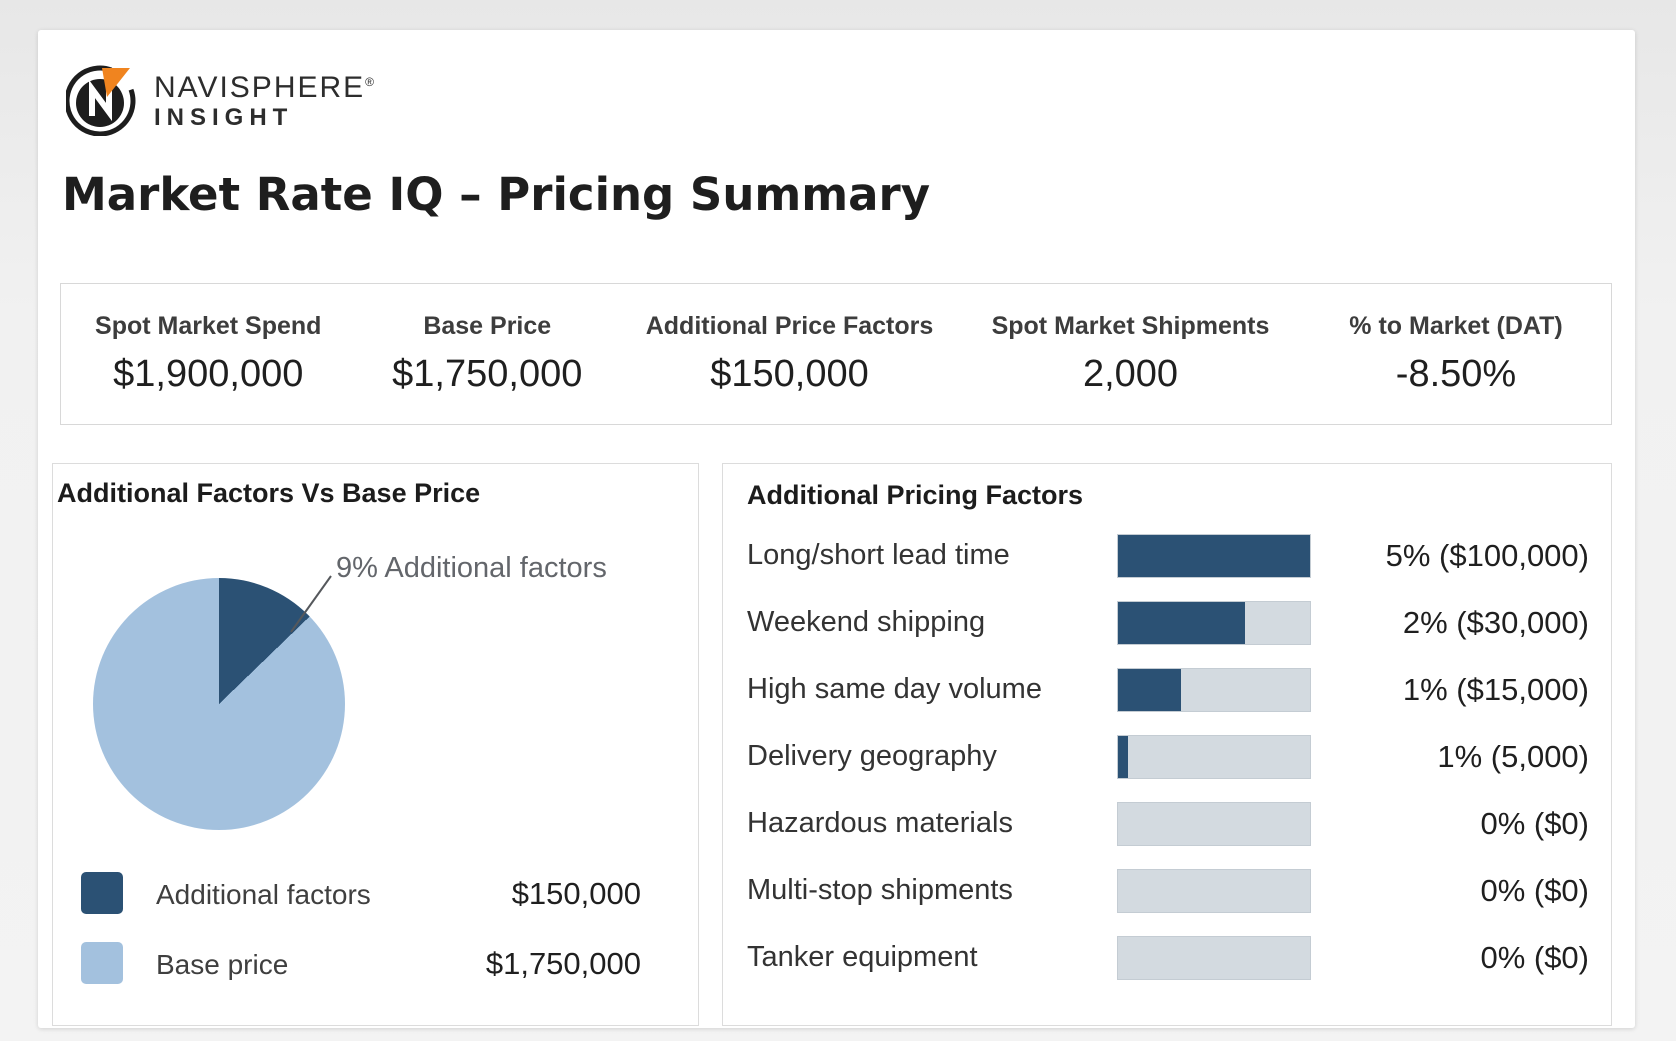 The height and width of the screenshot is (1041, 1676). Describe the element at coordinates (915, 495) in the screenshot. I see `bars-panel-title: Additional Pricing Factors` at that location.